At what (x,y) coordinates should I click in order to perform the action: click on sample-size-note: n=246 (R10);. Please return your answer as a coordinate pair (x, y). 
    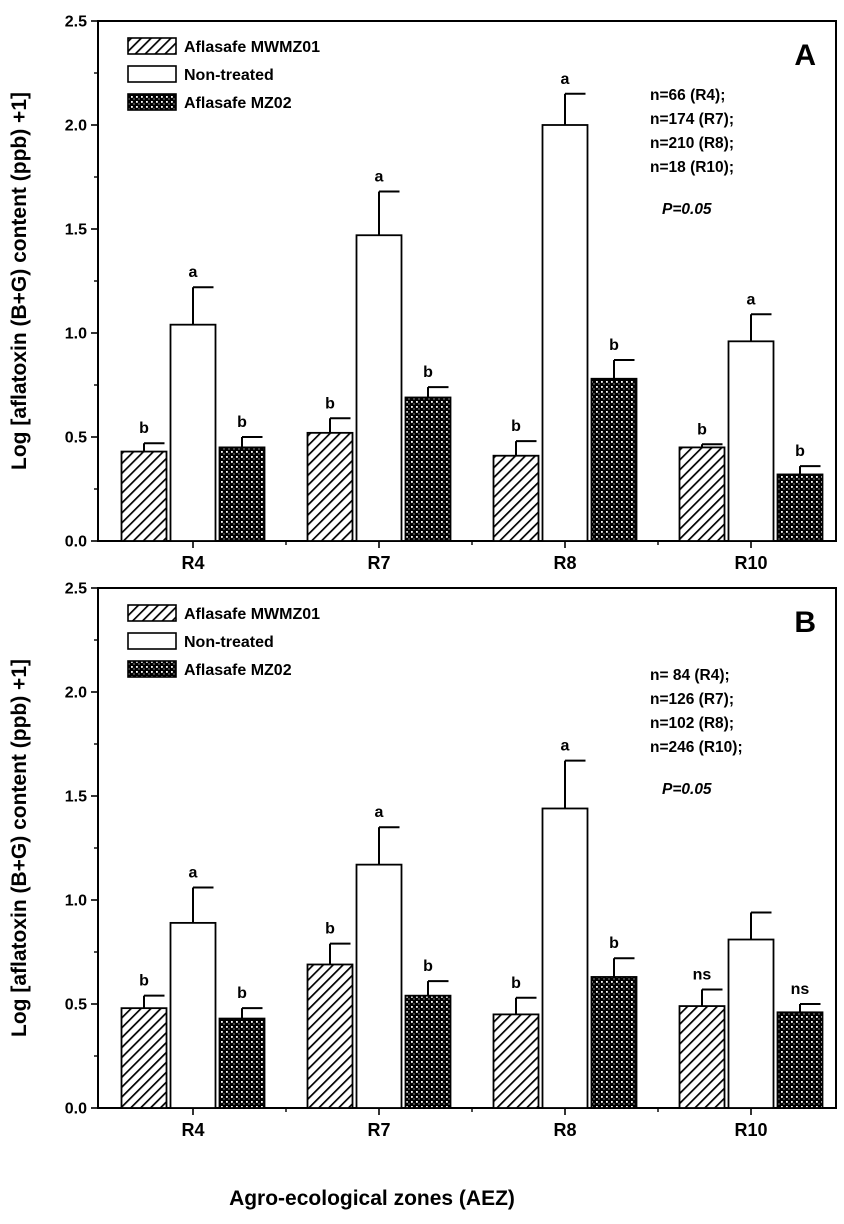
    Looking at the image, I should click on (696, 747).